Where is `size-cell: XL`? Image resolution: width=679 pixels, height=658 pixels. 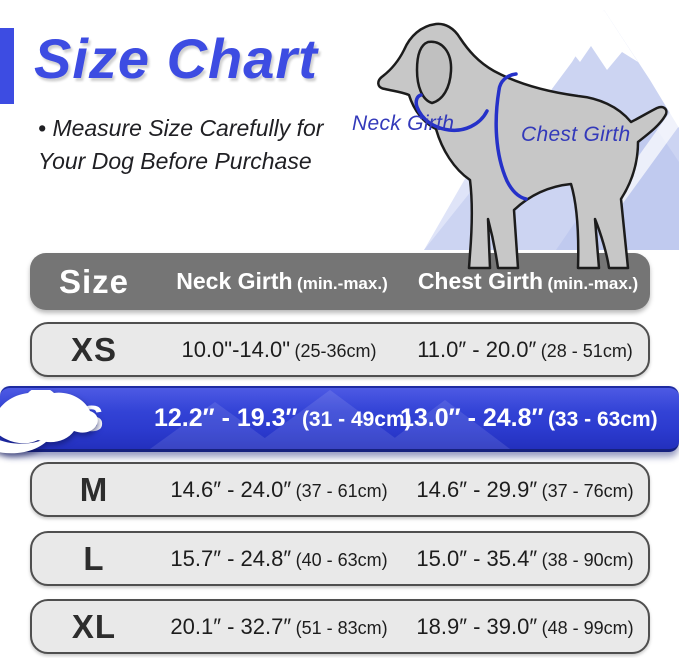
size-cell: XL is located at coordinates (94, 626).